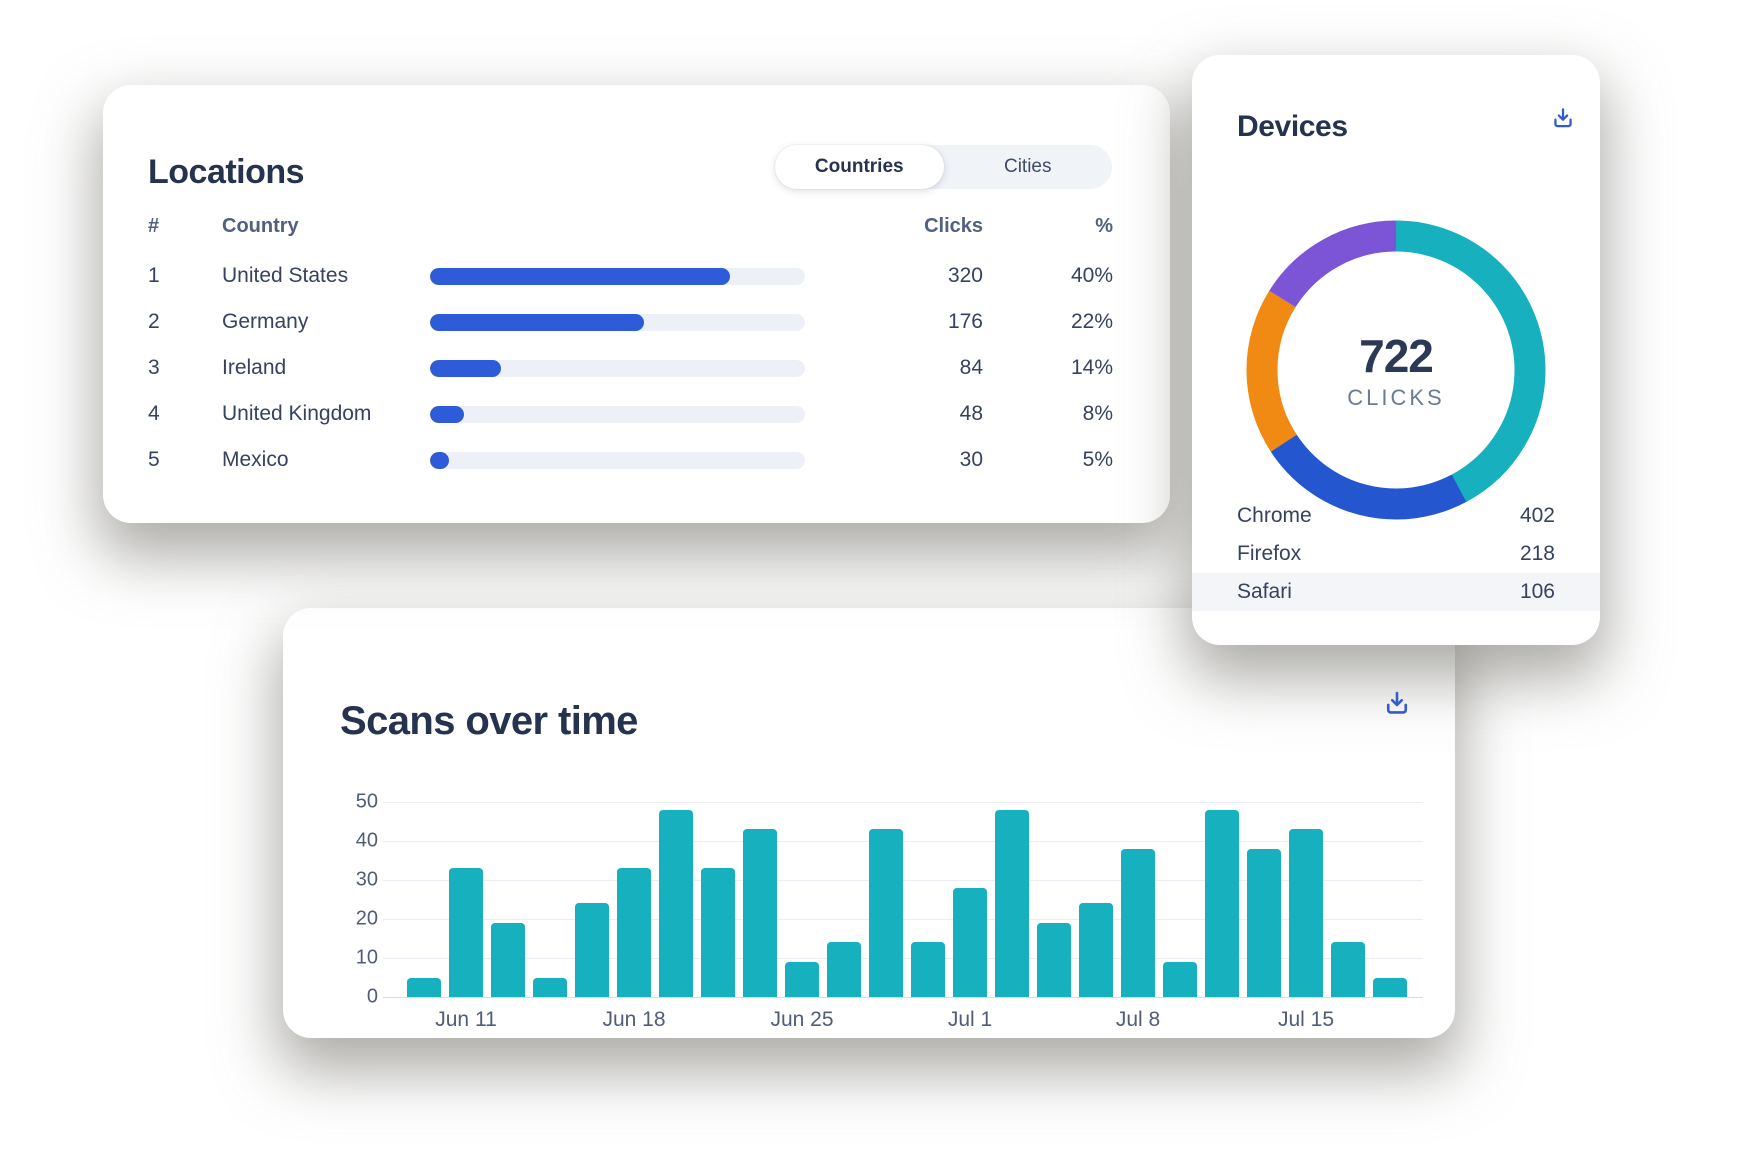  What do you see at coordinates (1138, 1019) in the screenshot?
I see `x-axis-tick: Jul 8` at bounding box center [1138, 1019].